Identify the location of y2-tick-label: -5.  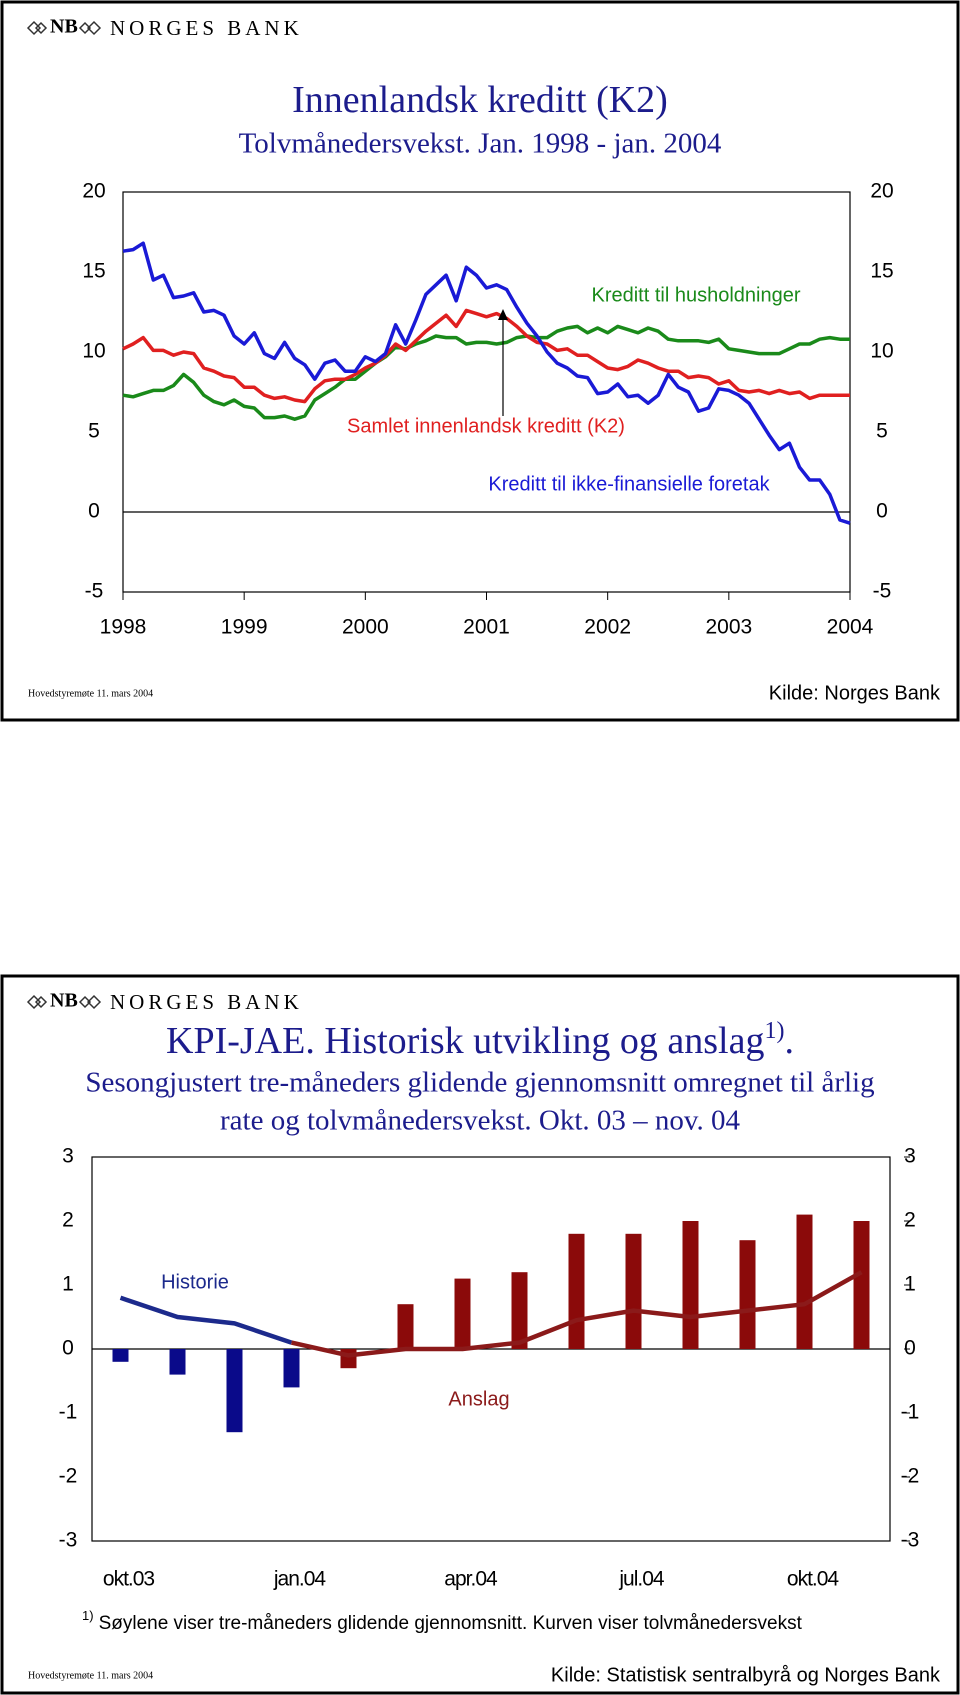
(882, 591).